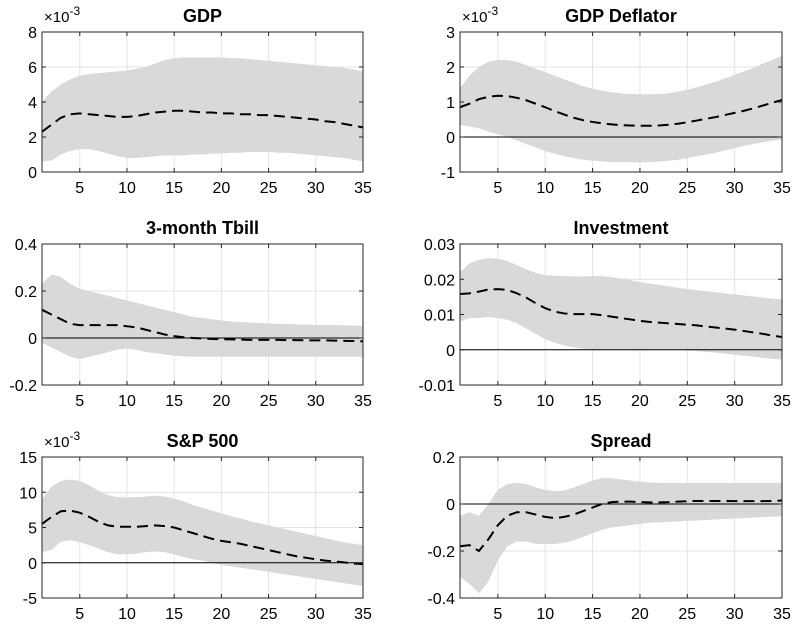  Describe the element at coordinates (32, 33) in the screenshot. I see `y-tick-label: 8` at that location.